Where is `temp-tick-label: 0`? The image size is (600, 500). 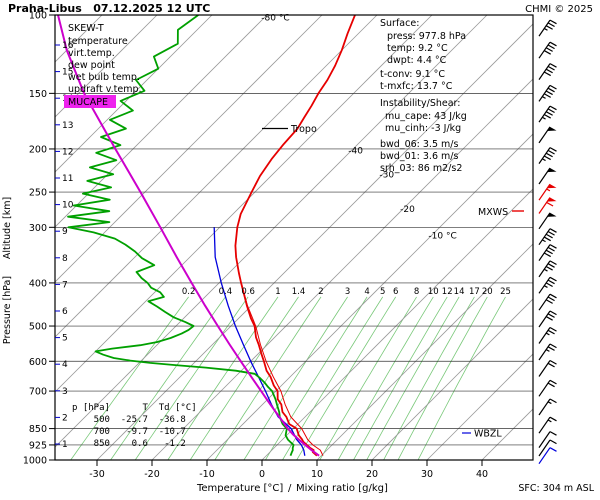 temp-tick-label: 0 is located at coordinates (262, 474).